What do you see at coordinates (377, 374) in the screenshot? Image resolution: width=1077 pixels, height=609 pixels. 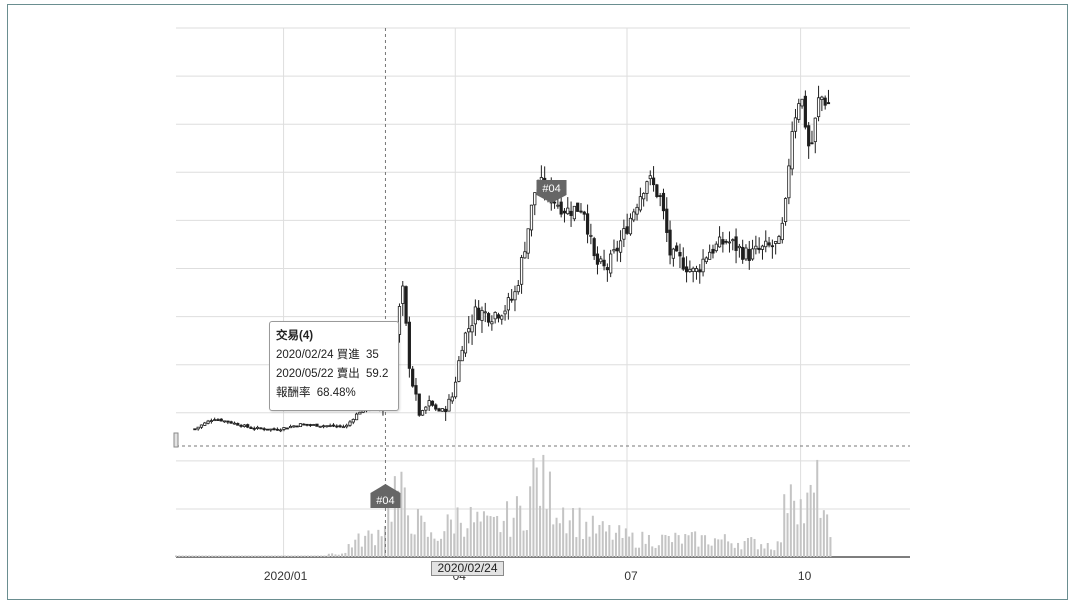 I see `sell-price: 59.2` at bounding box center [377, 374].